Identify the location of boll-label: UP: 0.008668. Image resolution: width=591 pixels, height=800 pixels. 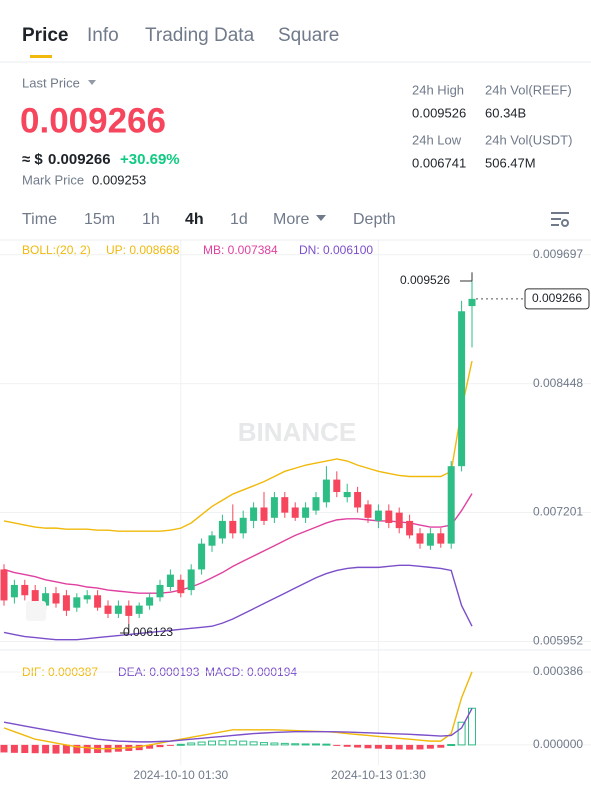
(143, 250).